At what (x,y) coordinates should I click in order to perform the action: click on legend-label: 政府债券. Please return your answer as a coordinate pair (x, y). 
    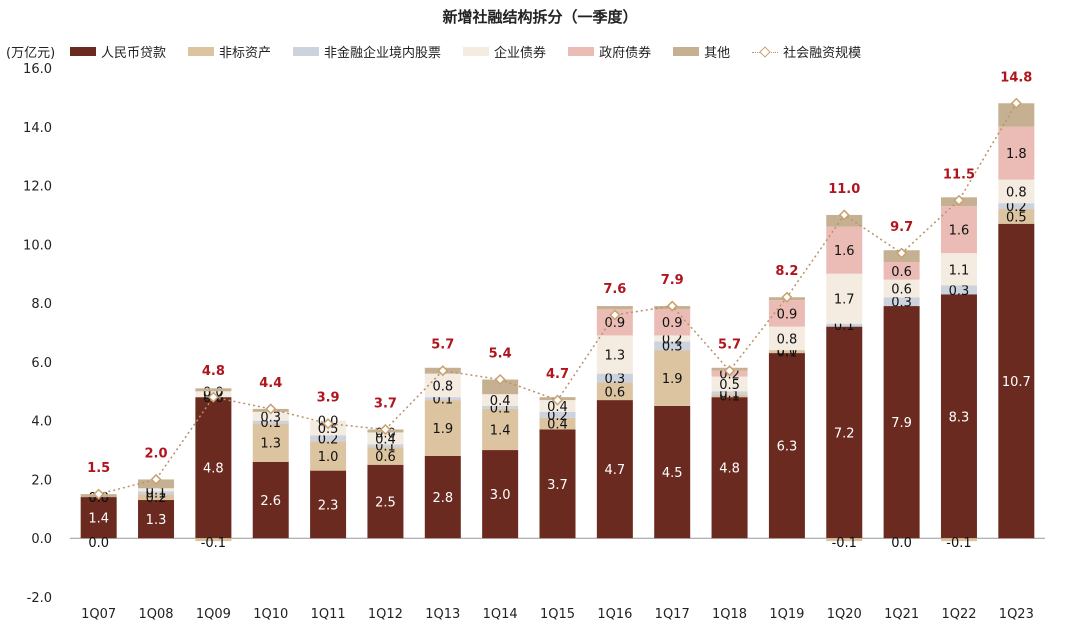
    Looking at the image, I should click on (625, 53).